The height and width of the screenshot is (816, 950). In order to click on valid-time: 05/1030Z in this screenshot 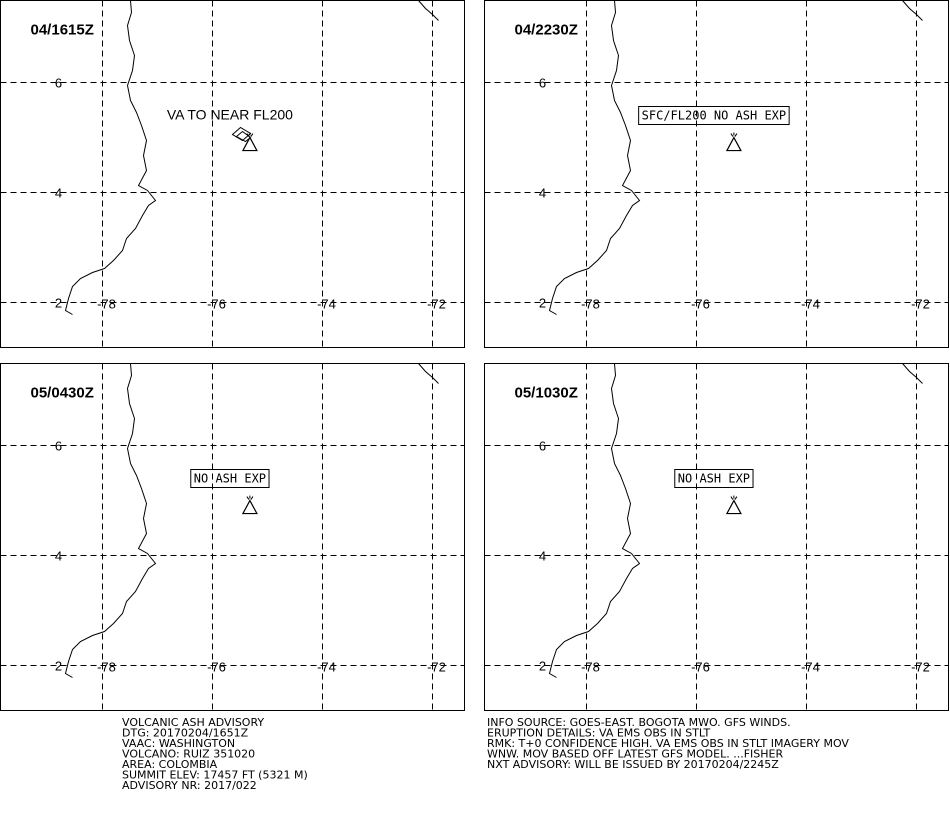, I will do `click(546, 393)`.